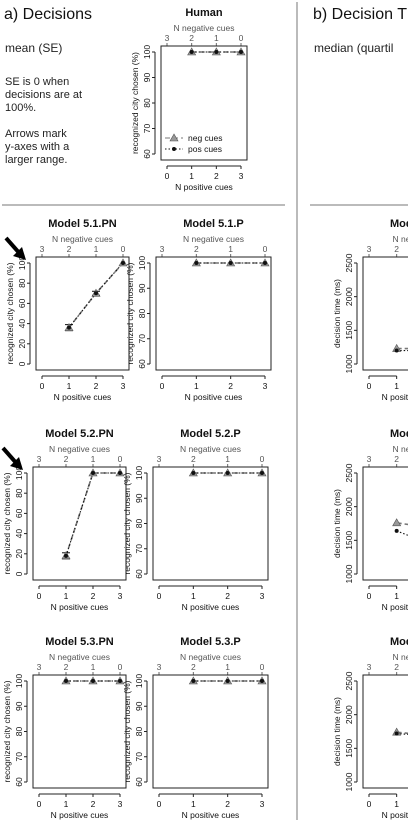 This screenshot has width=408, height=824. I want to click on chart-title: Model 5.3.P, so click(210, 642).